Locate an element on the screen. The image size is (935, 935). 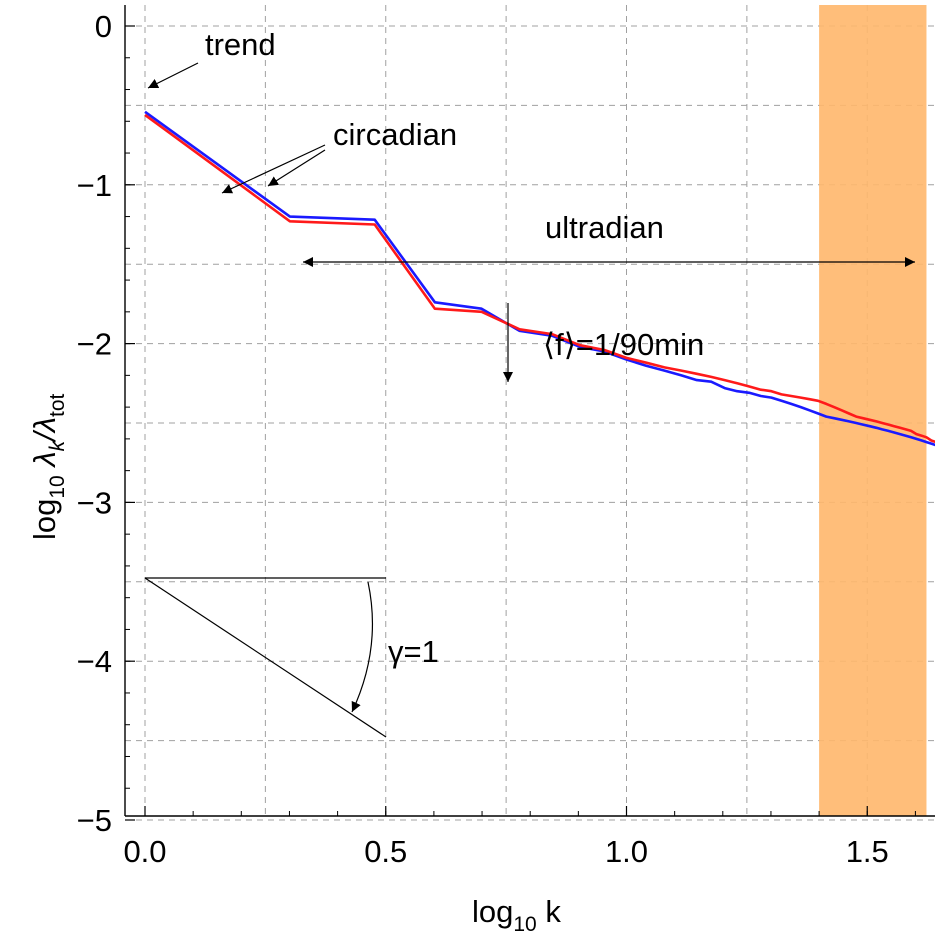
x-axis-label: log10 k is located at coordinates (516, 914).